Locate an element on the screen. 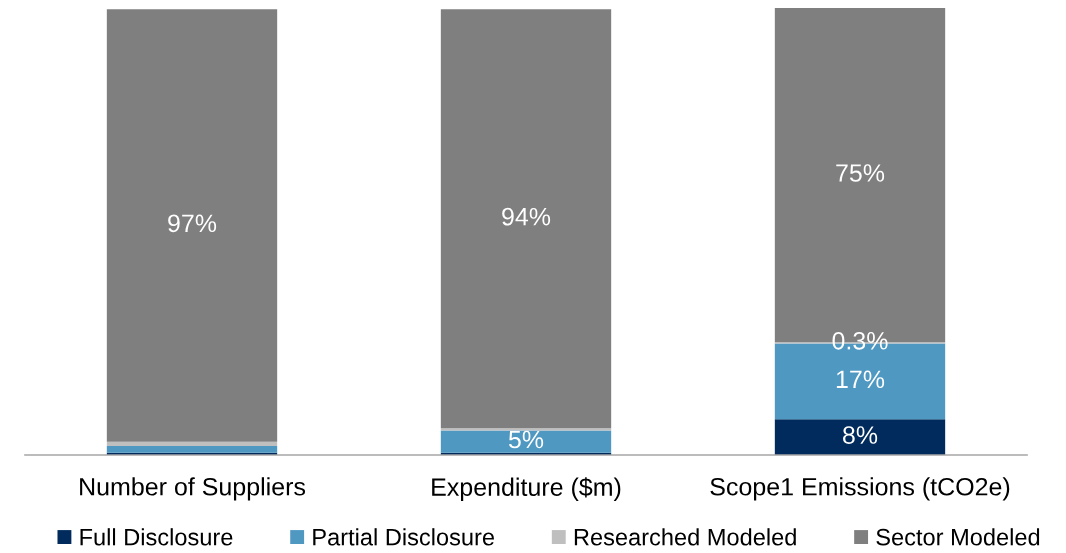 Image resolution: width=1066 pixels, height=553 pixels. data-label: 97% is located at coordinates (192, 223).